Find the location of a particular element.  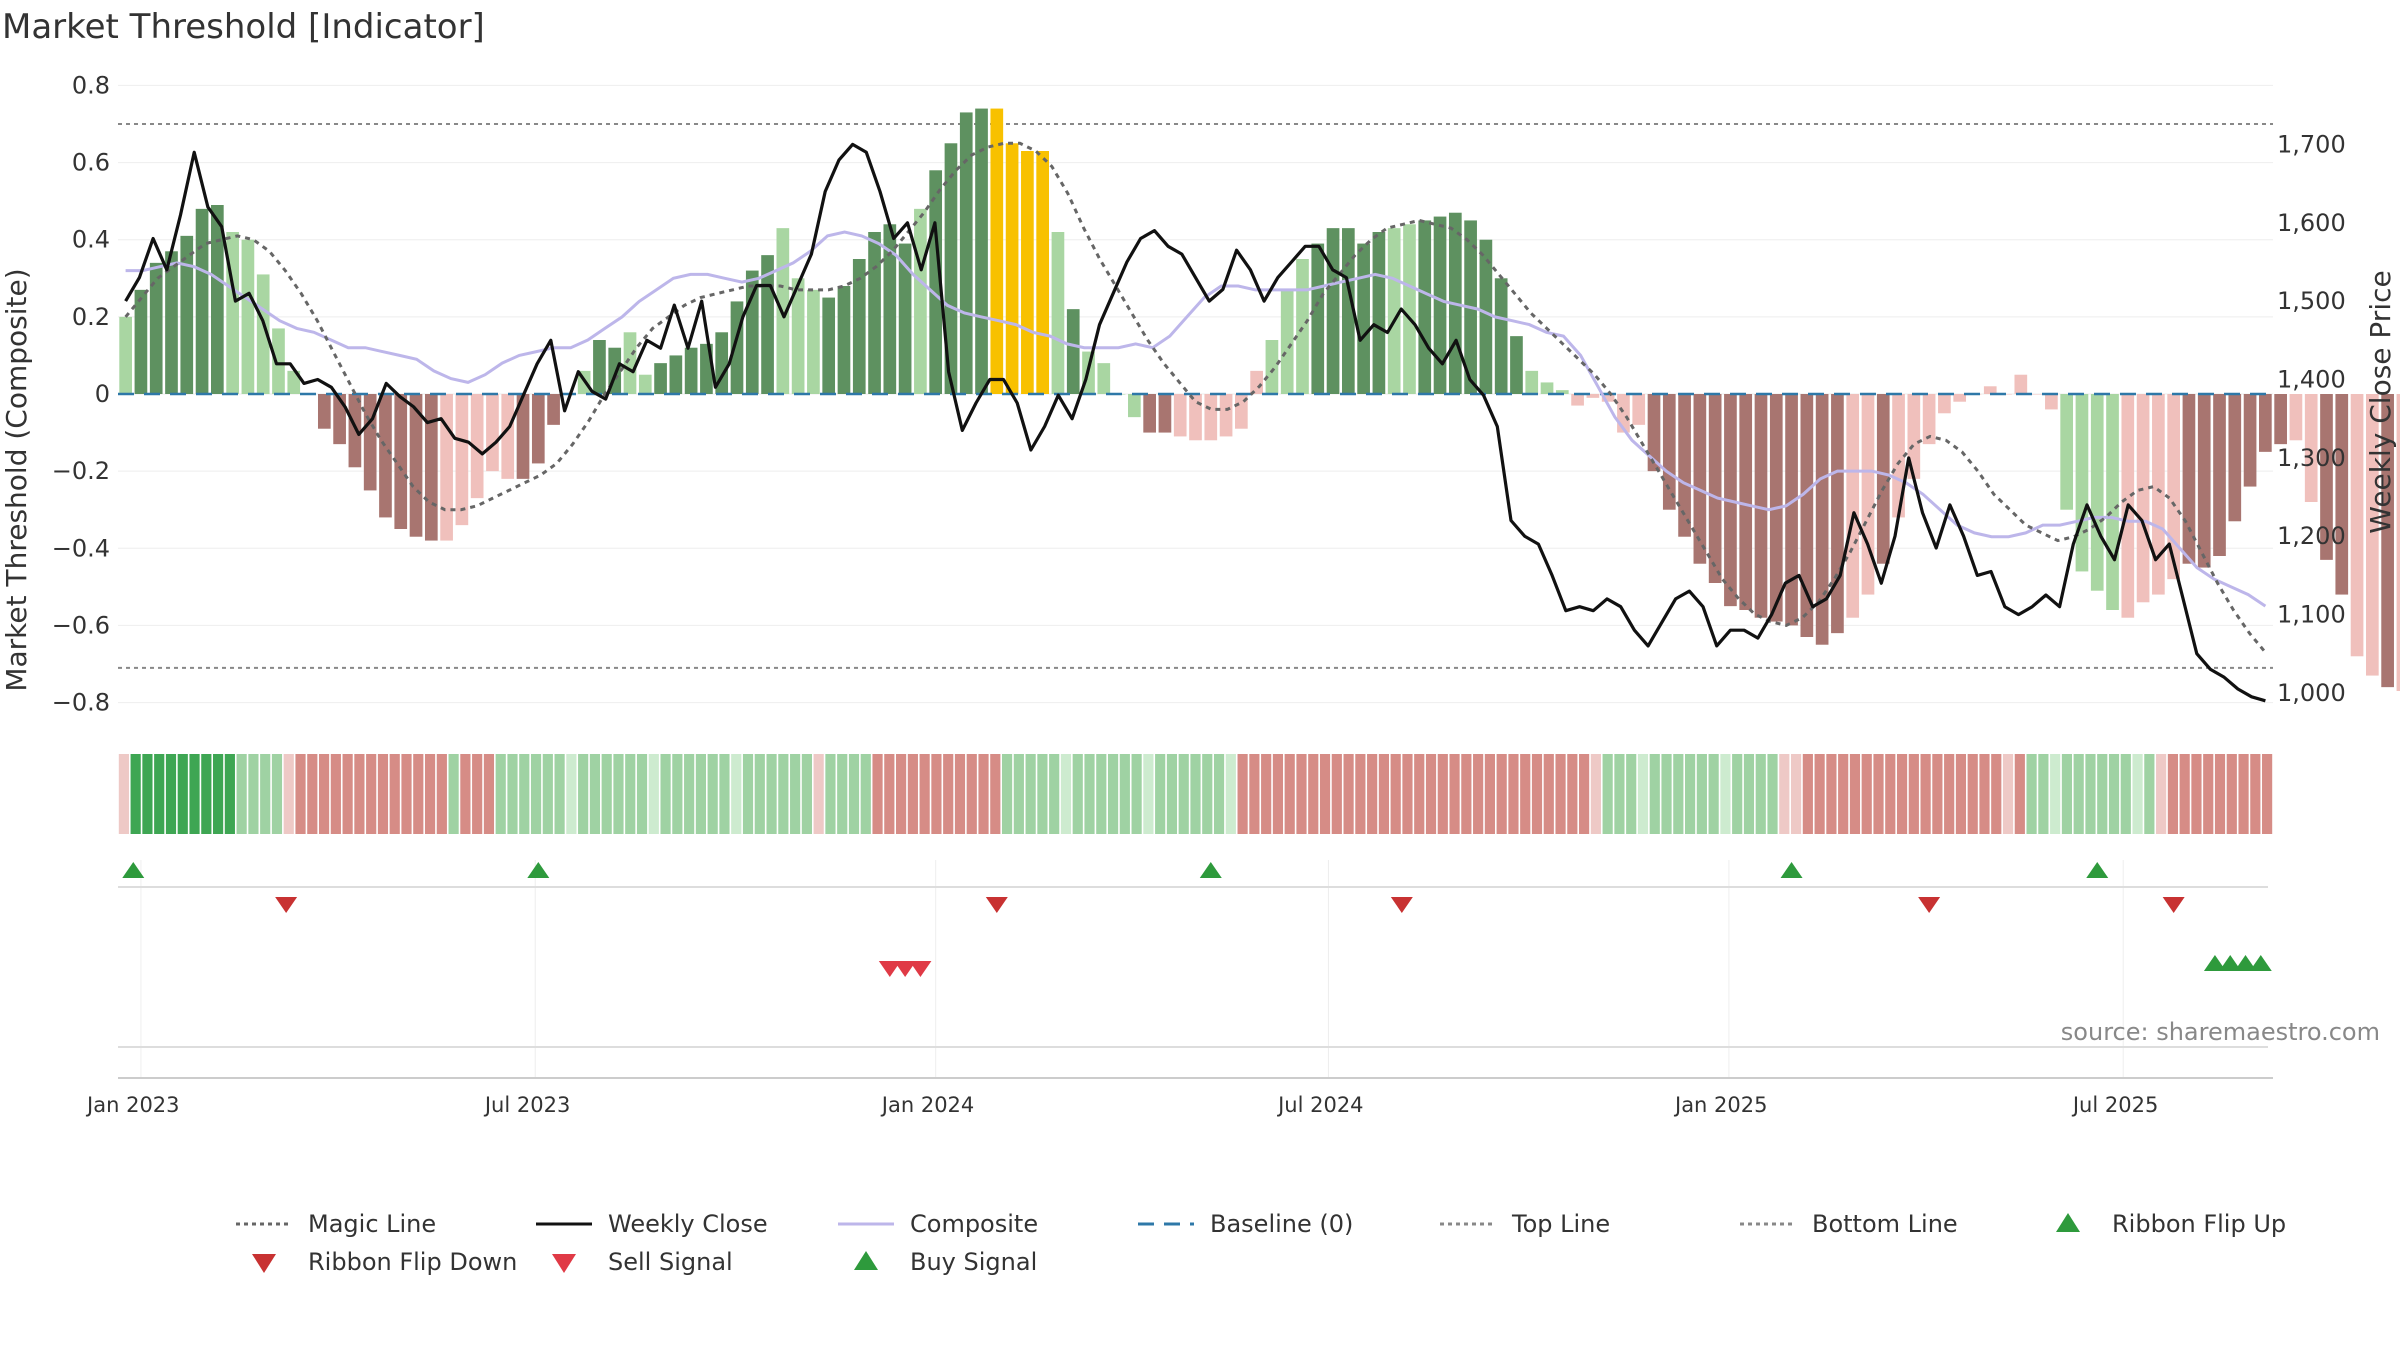

x-tick-label: Jul 2025 is located at coordinates (2114, 1105).